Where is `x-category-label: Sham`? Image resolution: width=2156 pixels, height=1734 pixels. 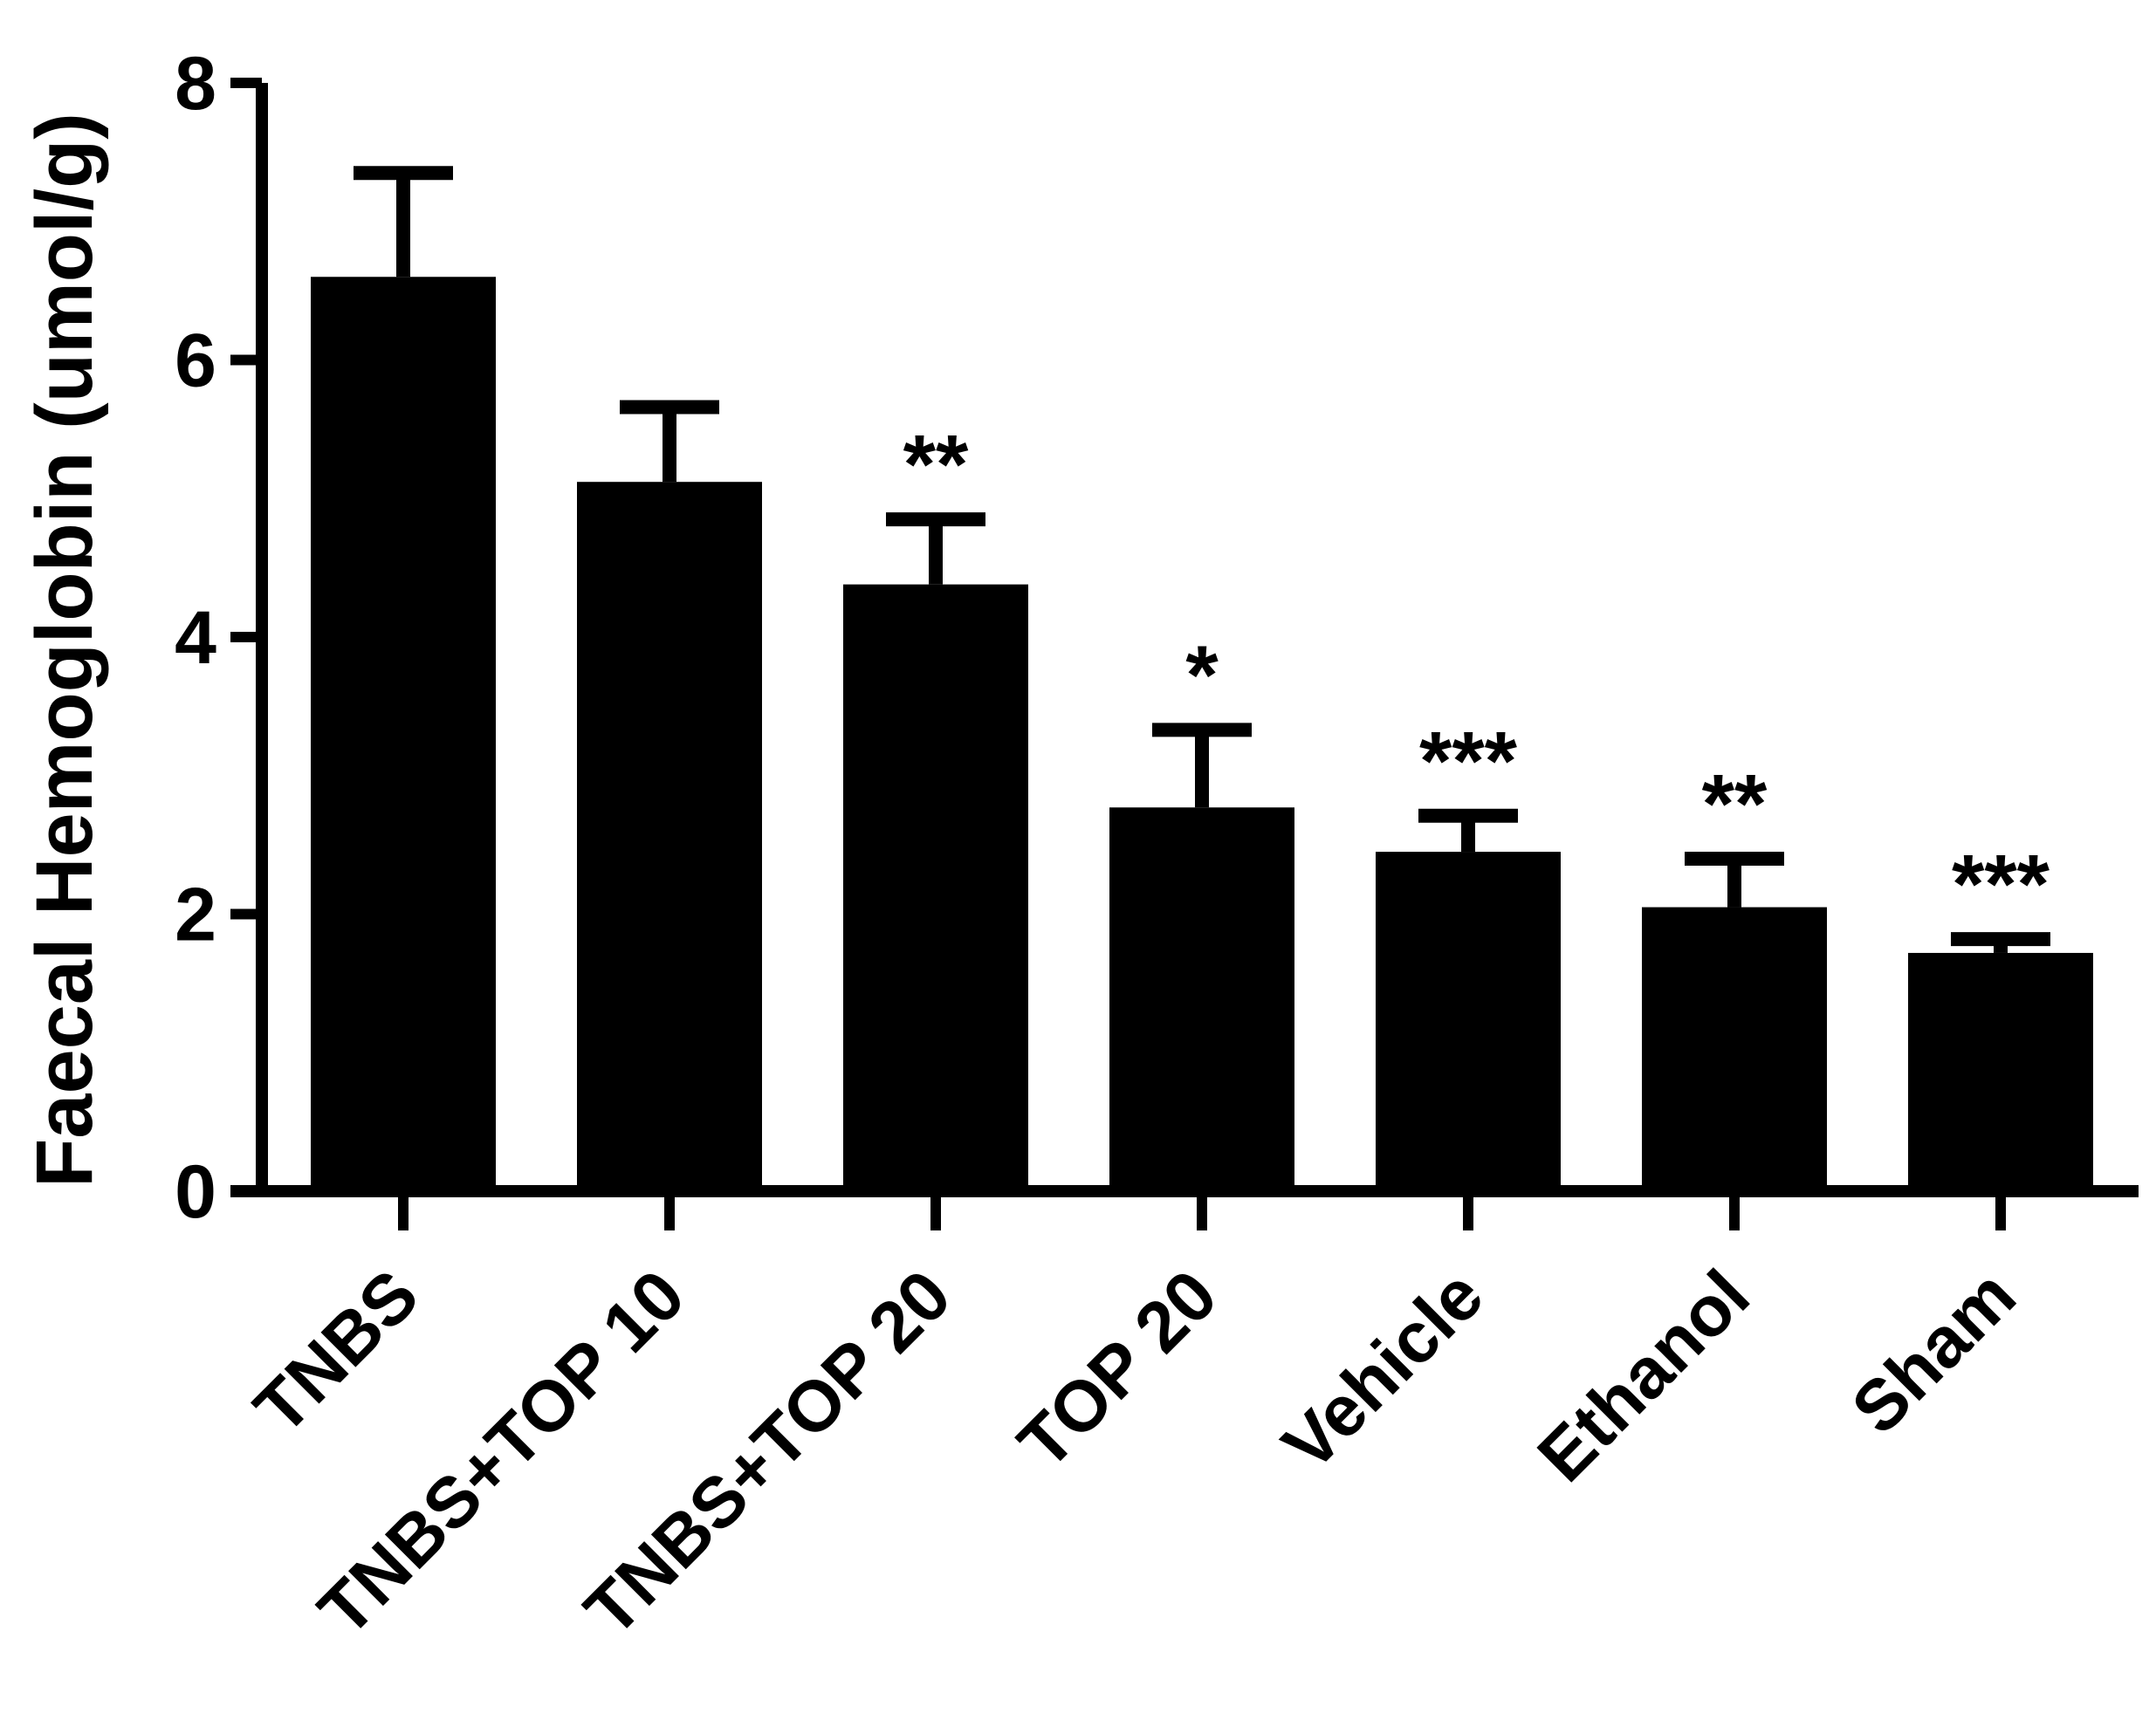
x-category-label: Sham is located at coordinates (1933, 1352).